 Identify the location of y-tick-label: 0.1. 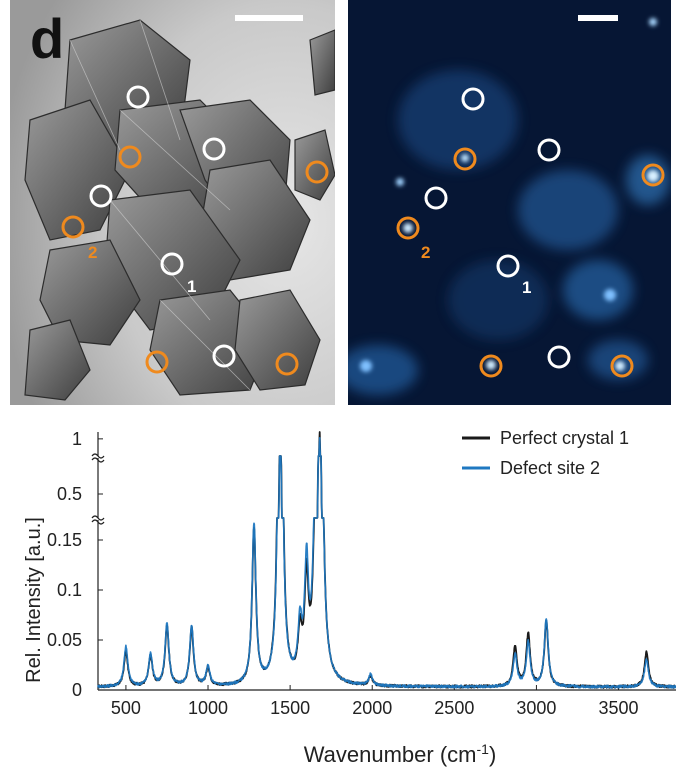
(69, 590).